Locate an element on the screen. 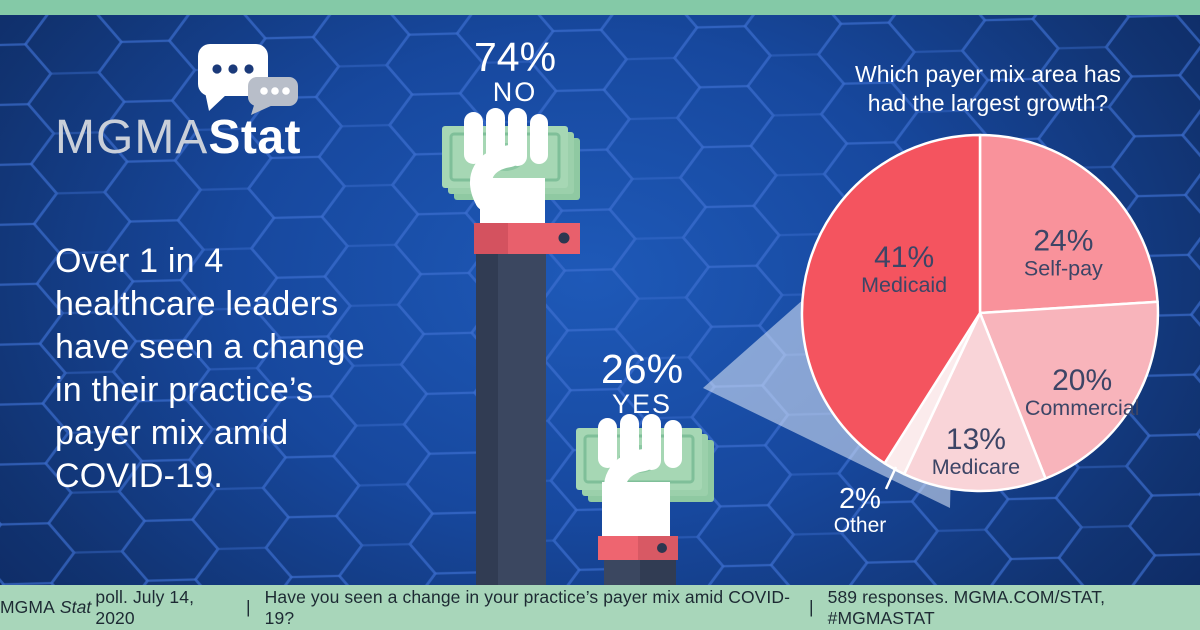  no-label: NO is located at coordinates (515, 92).